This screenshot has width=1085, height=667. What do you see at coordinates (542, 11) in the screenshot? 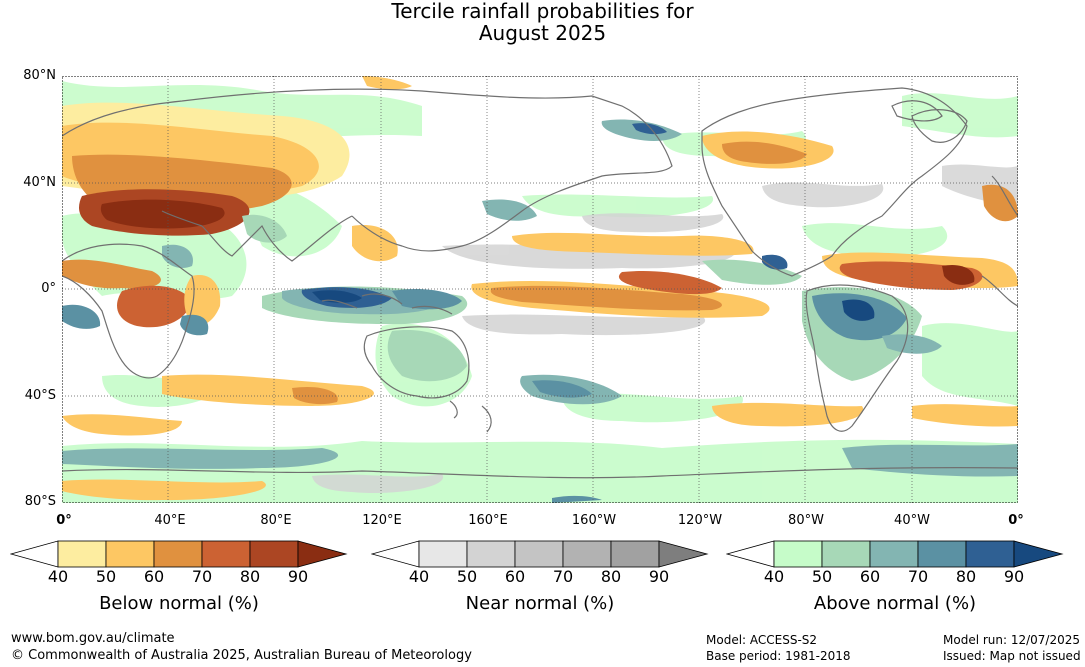
I see `map-title-line1: Tercile rainfall probabilities for` at bounding box center [542, 11].